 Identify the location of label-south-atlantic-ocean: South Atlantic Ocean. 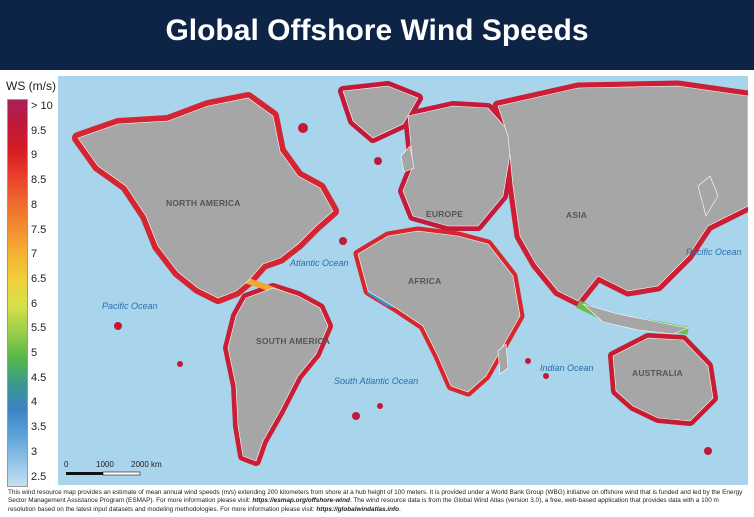
(376, 381).